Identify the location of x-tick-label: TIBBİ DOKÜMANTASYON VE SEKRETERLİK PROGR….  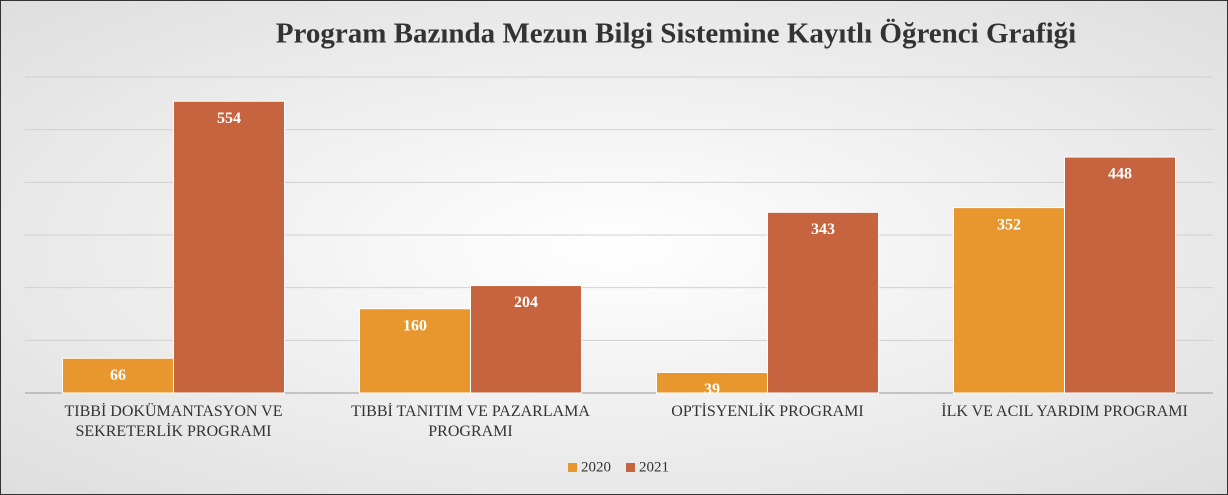
(173, 421).